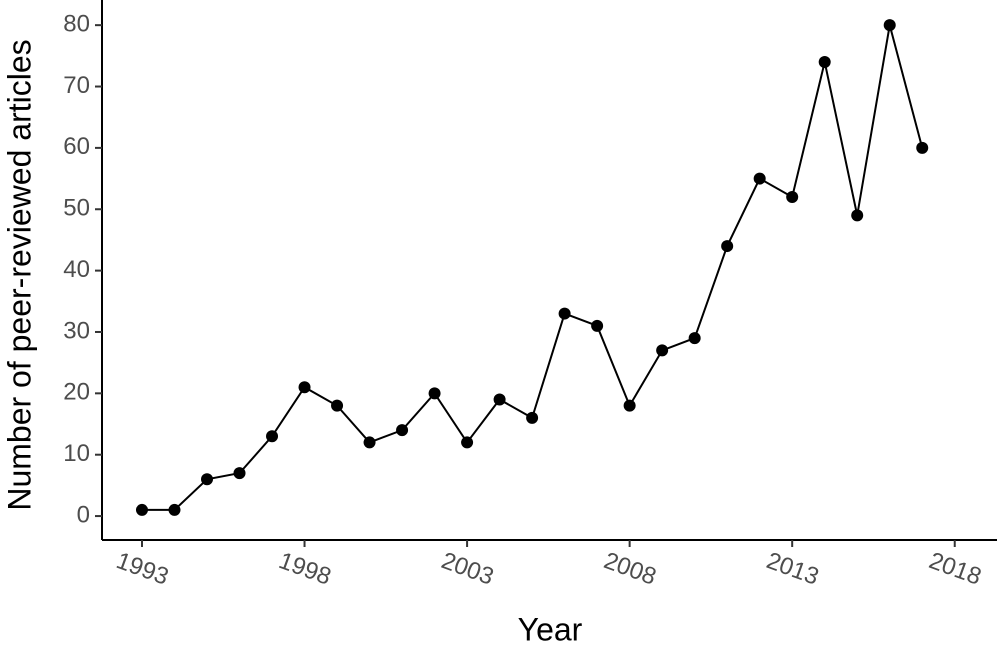 This screenshot has width=997, height=653. What do you see at coordinates (304, 569) in the screenshot?
I see `x-tick-label: 1998` at bounding box center [304, 569].